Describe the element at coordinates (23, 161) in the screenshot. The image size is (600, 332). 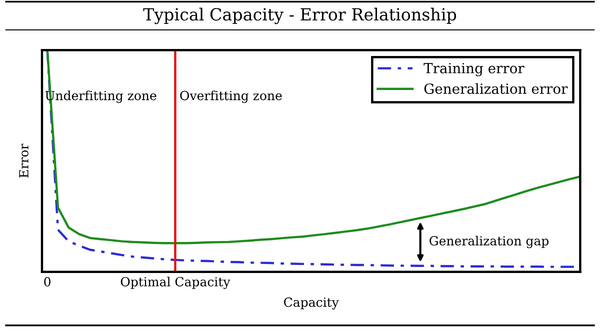
I see `y-axis-title: Error` at that location.